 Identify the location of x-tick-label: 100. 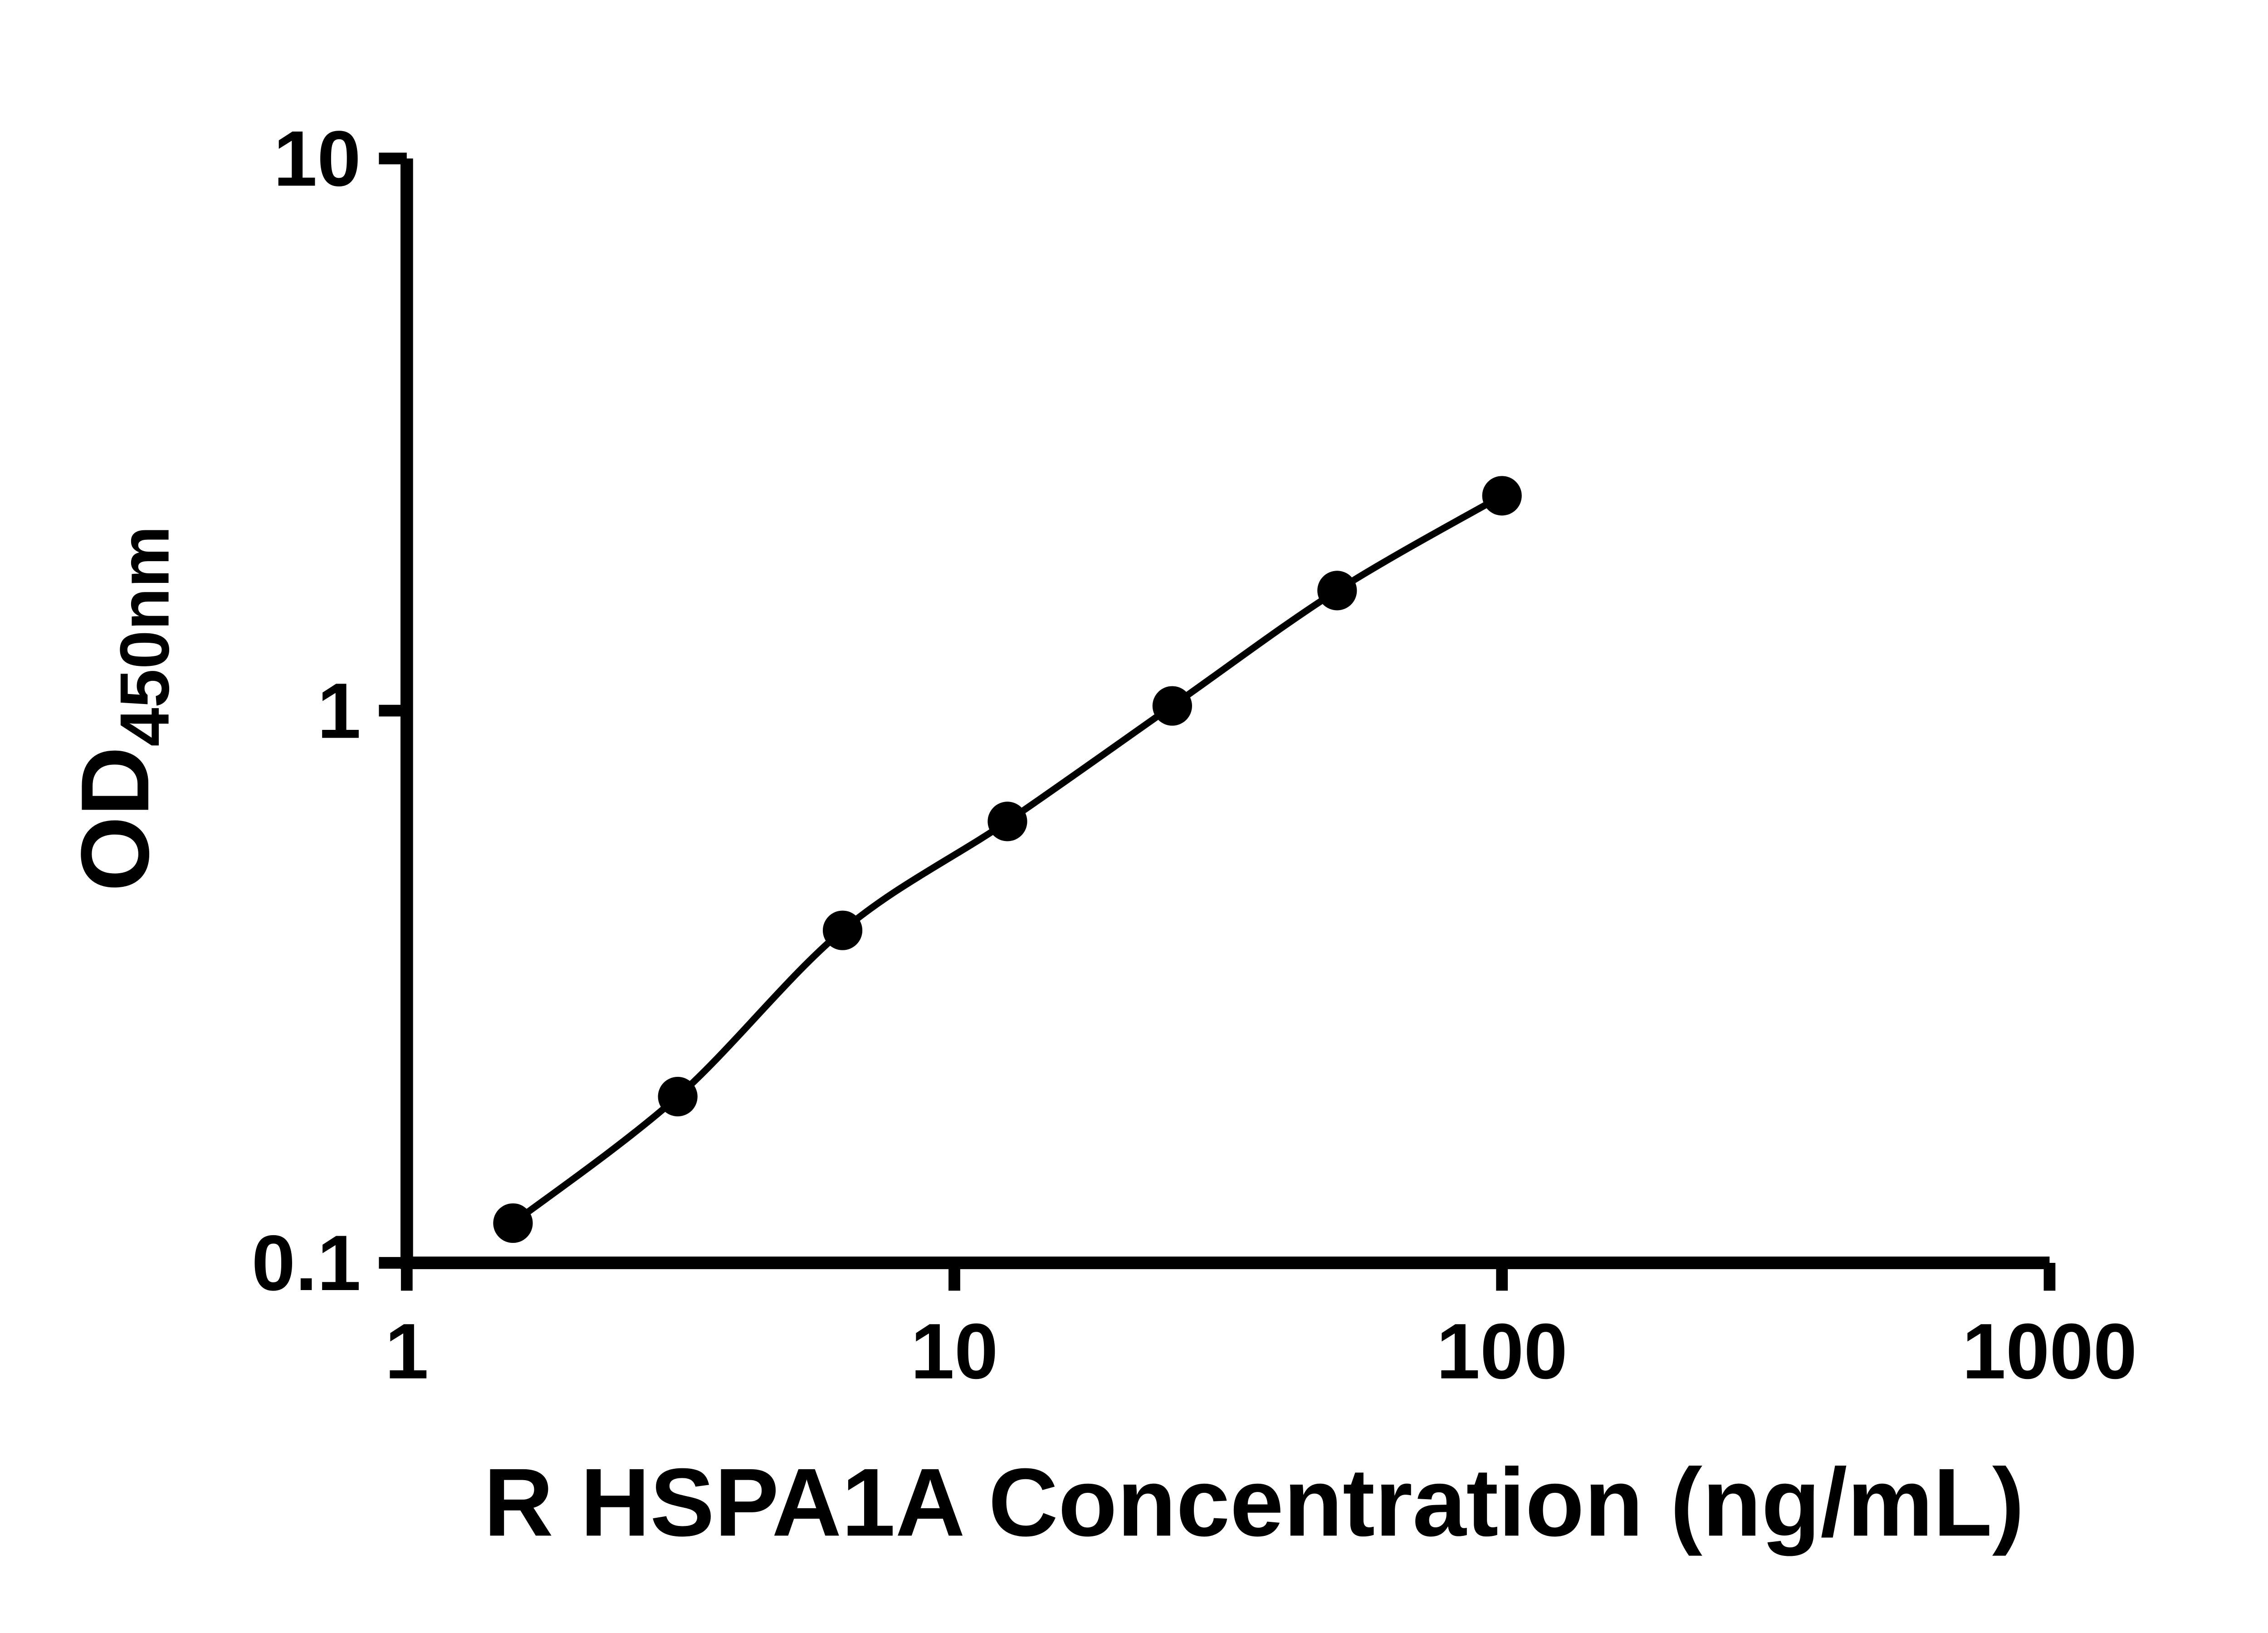
(1503, 1351).